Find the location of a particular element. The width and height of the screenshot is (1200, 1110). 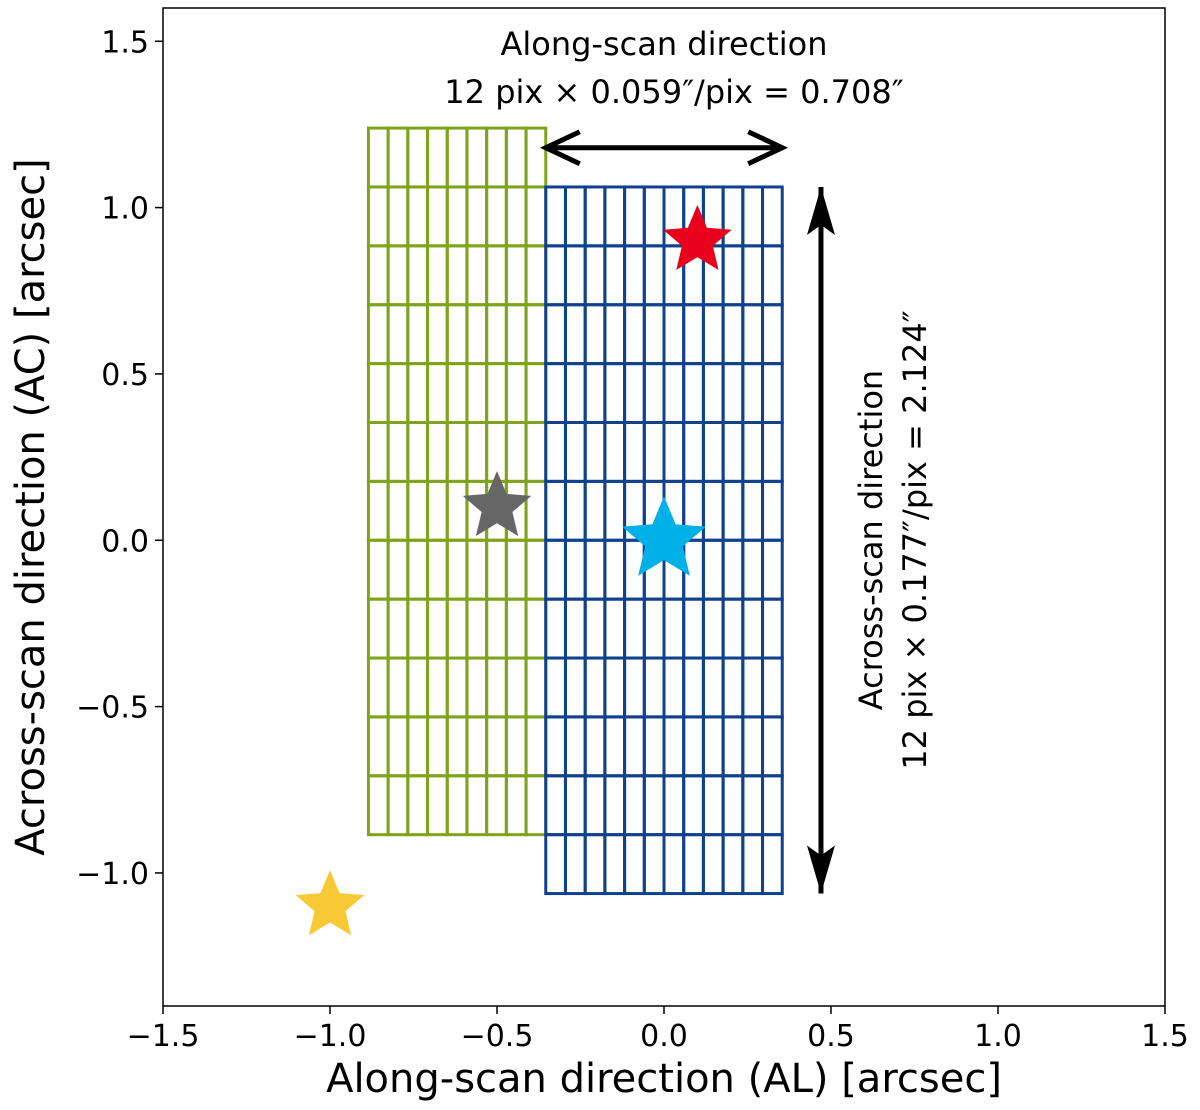

horizontal-double-arrow is located at coordinates (664, 147).